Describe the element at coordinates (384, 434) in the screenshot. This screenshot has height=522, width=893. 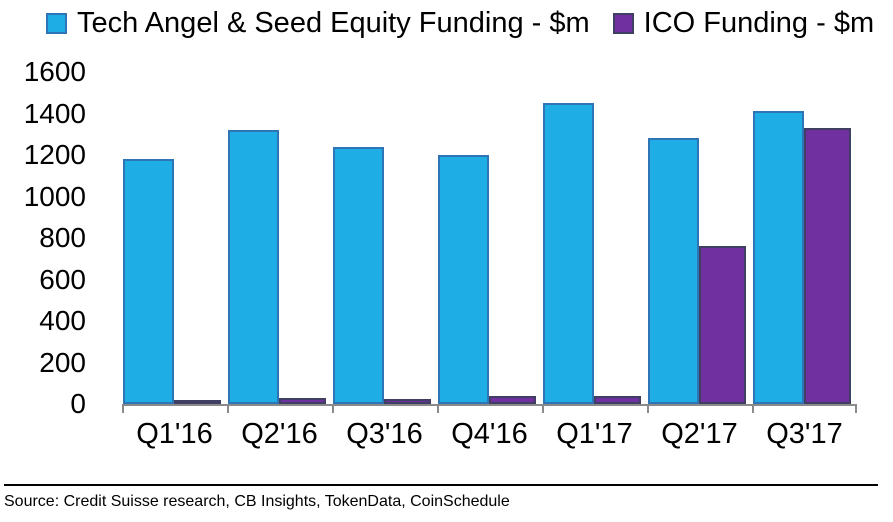
I see `x-axis-label: Q3'16` at that location.